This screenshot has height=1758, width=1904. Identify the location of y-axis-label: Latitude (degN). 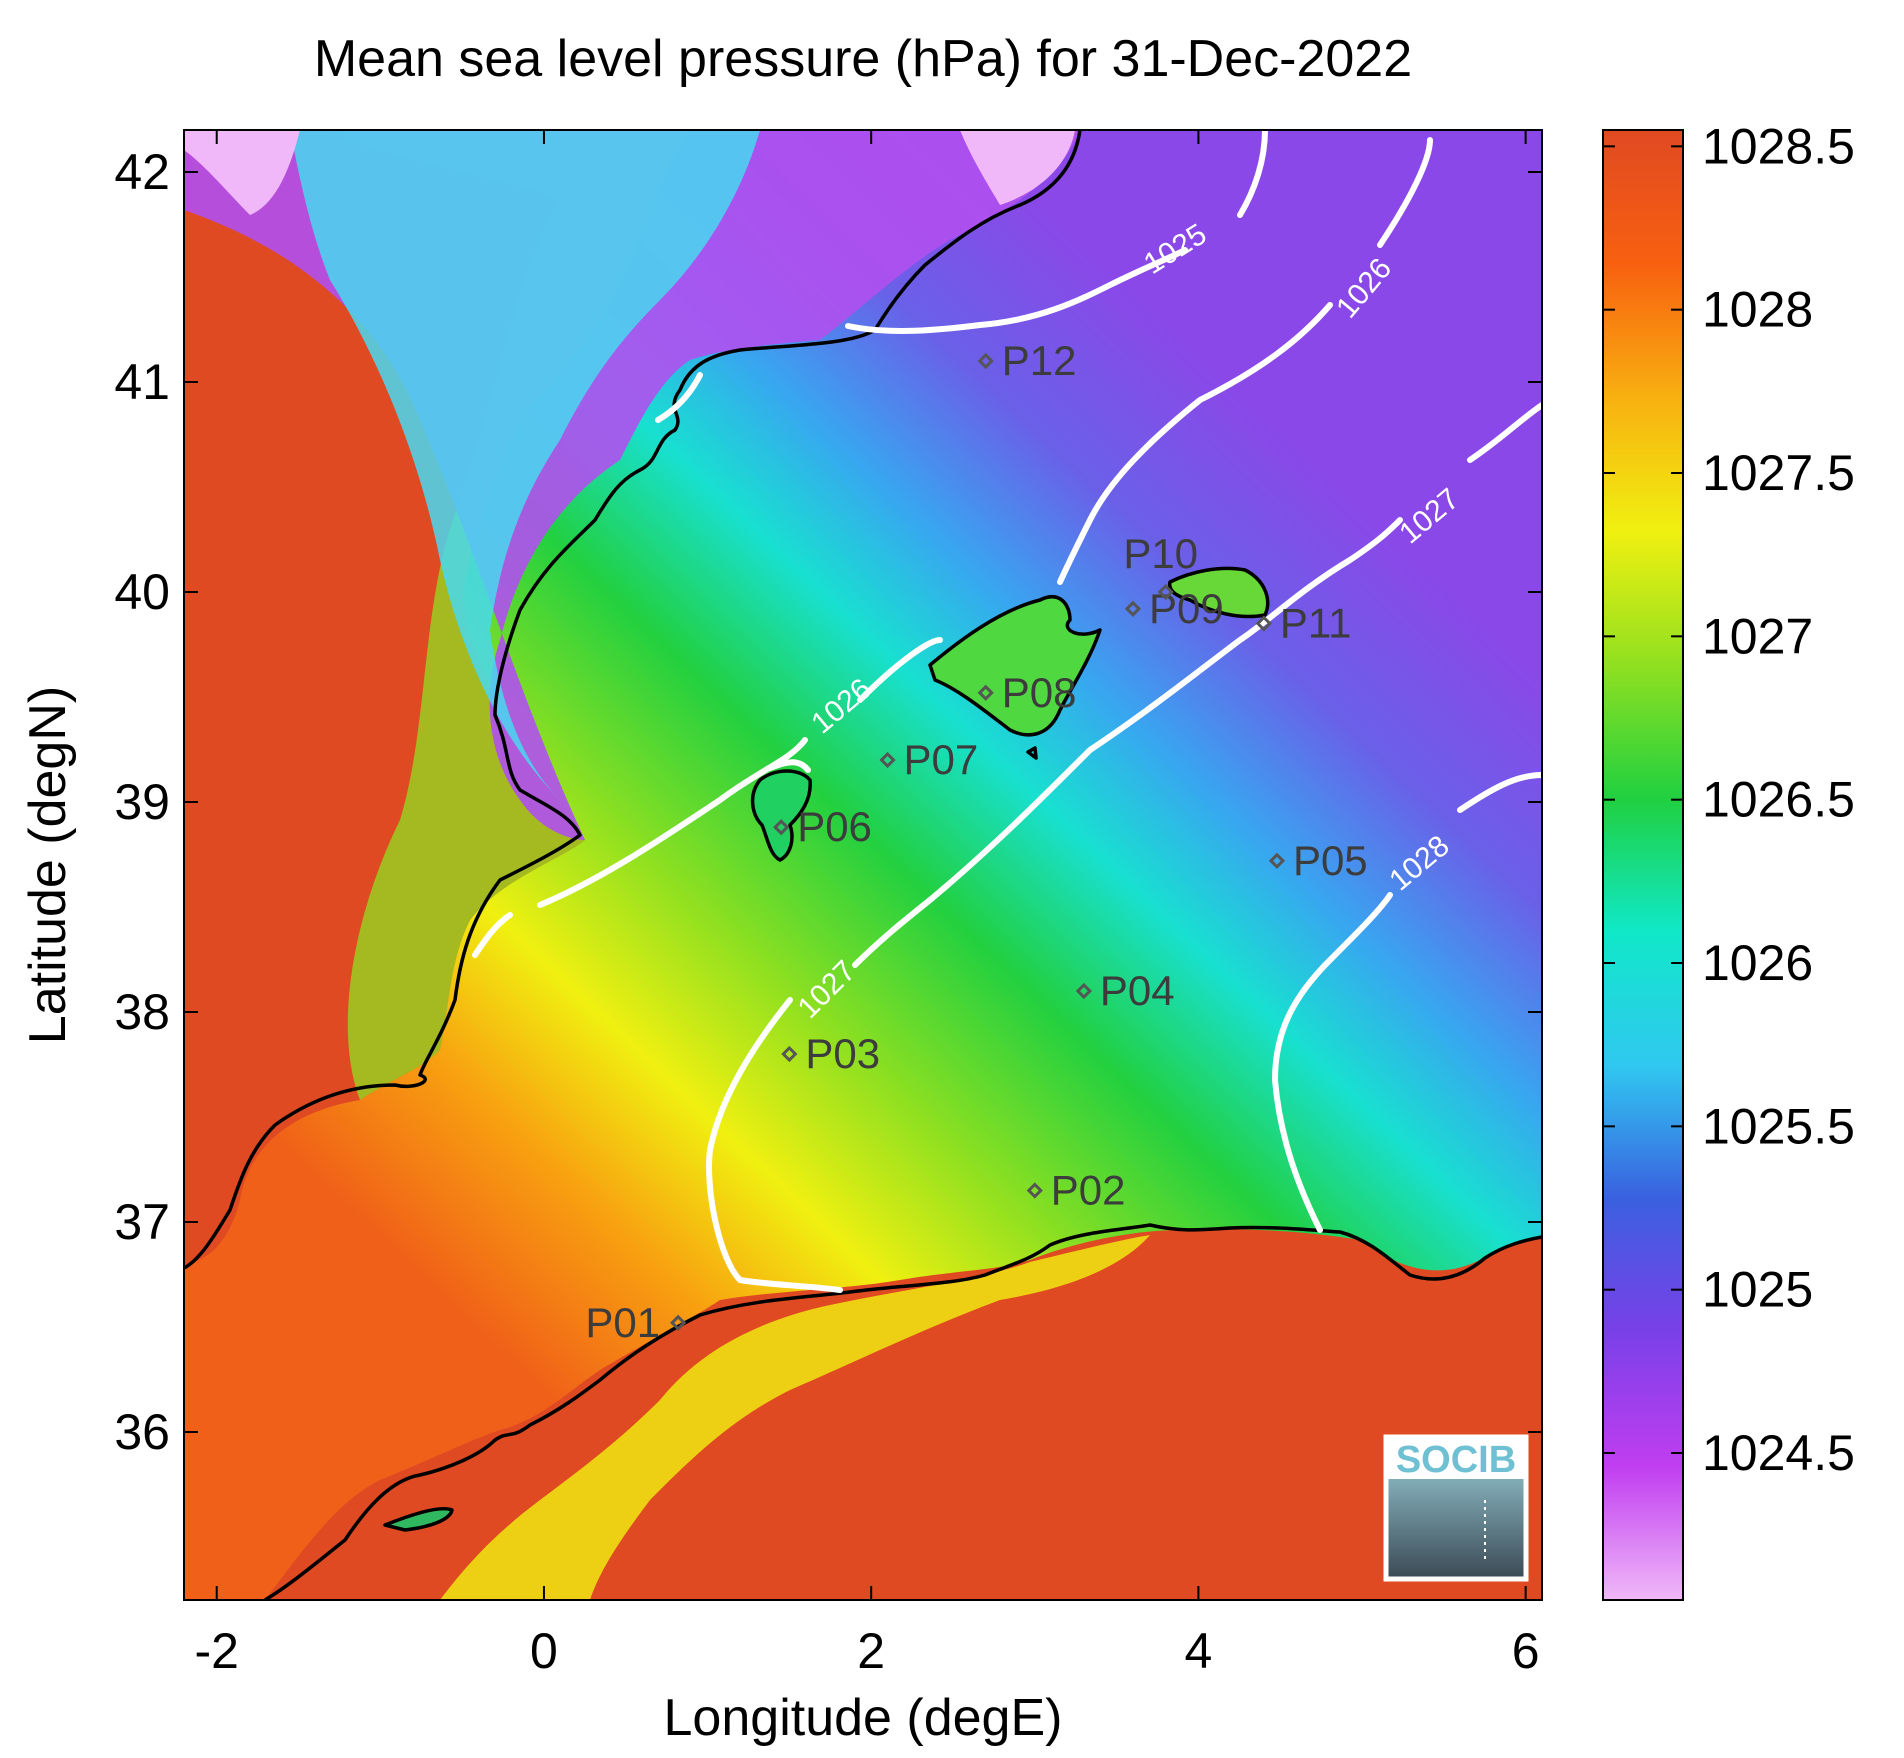
(48, 865).